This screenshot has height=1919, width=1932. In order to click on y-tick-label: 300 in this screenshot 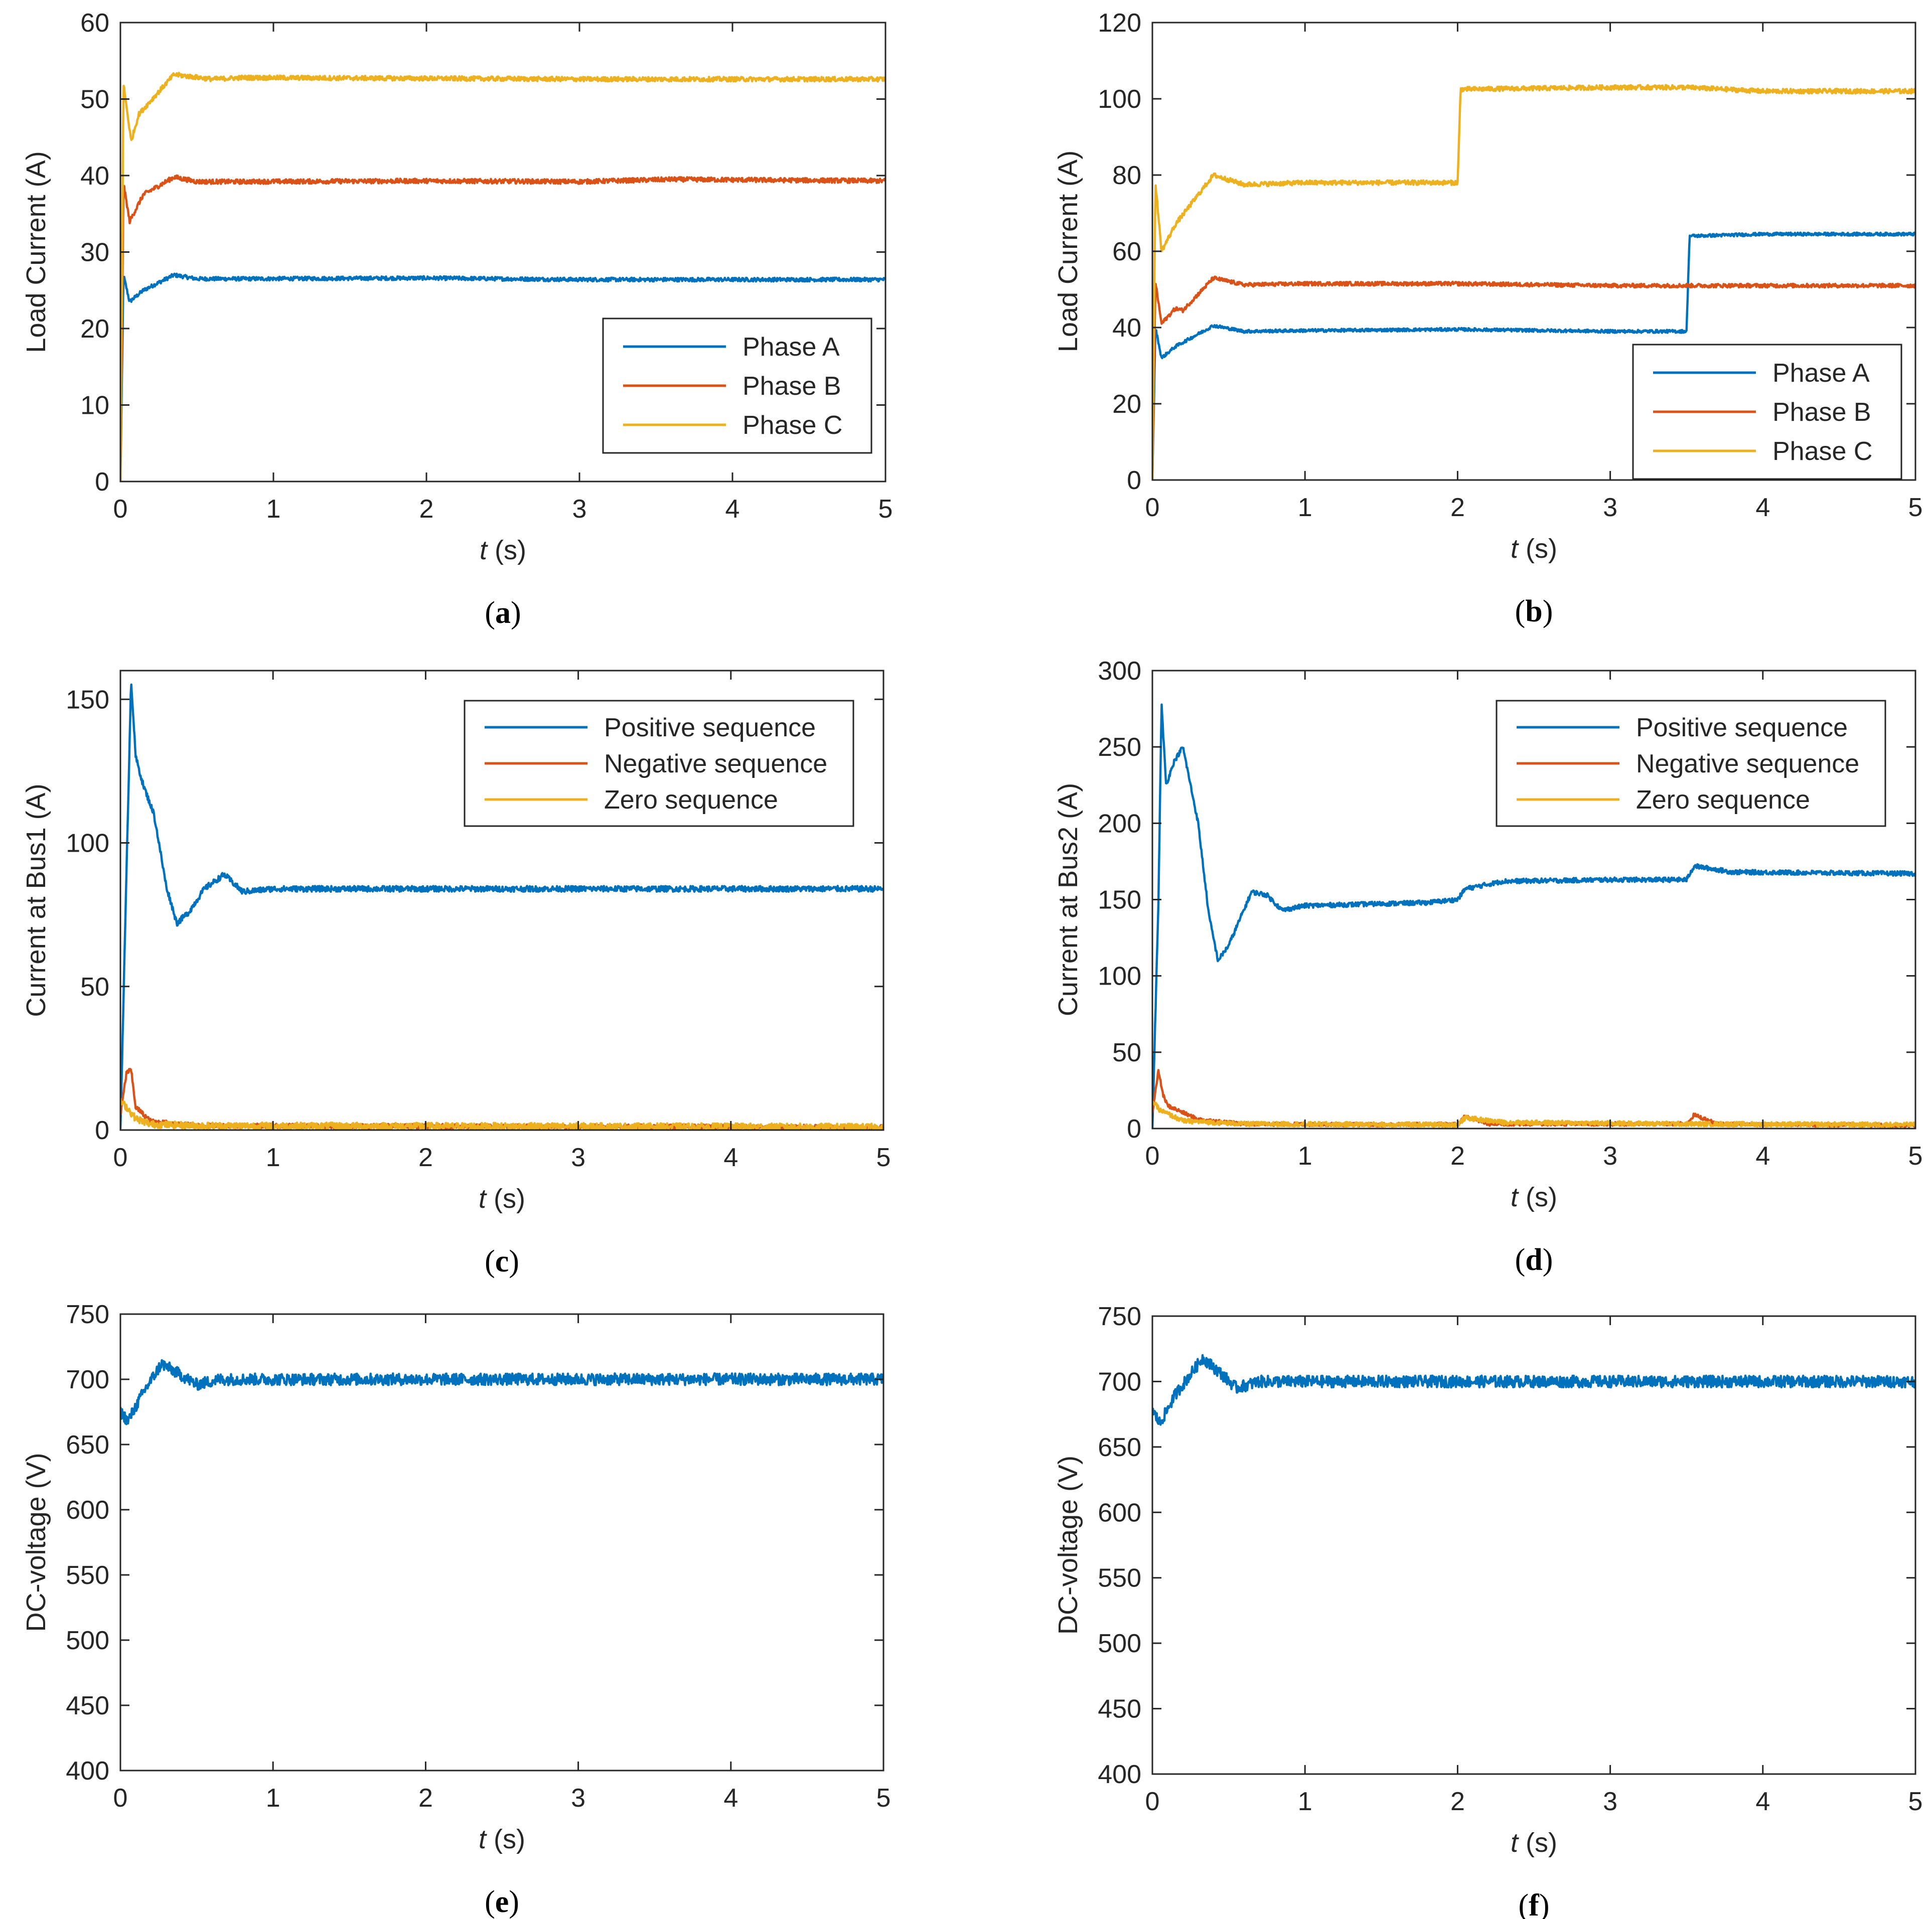, I will do `click(1119, 671)`.